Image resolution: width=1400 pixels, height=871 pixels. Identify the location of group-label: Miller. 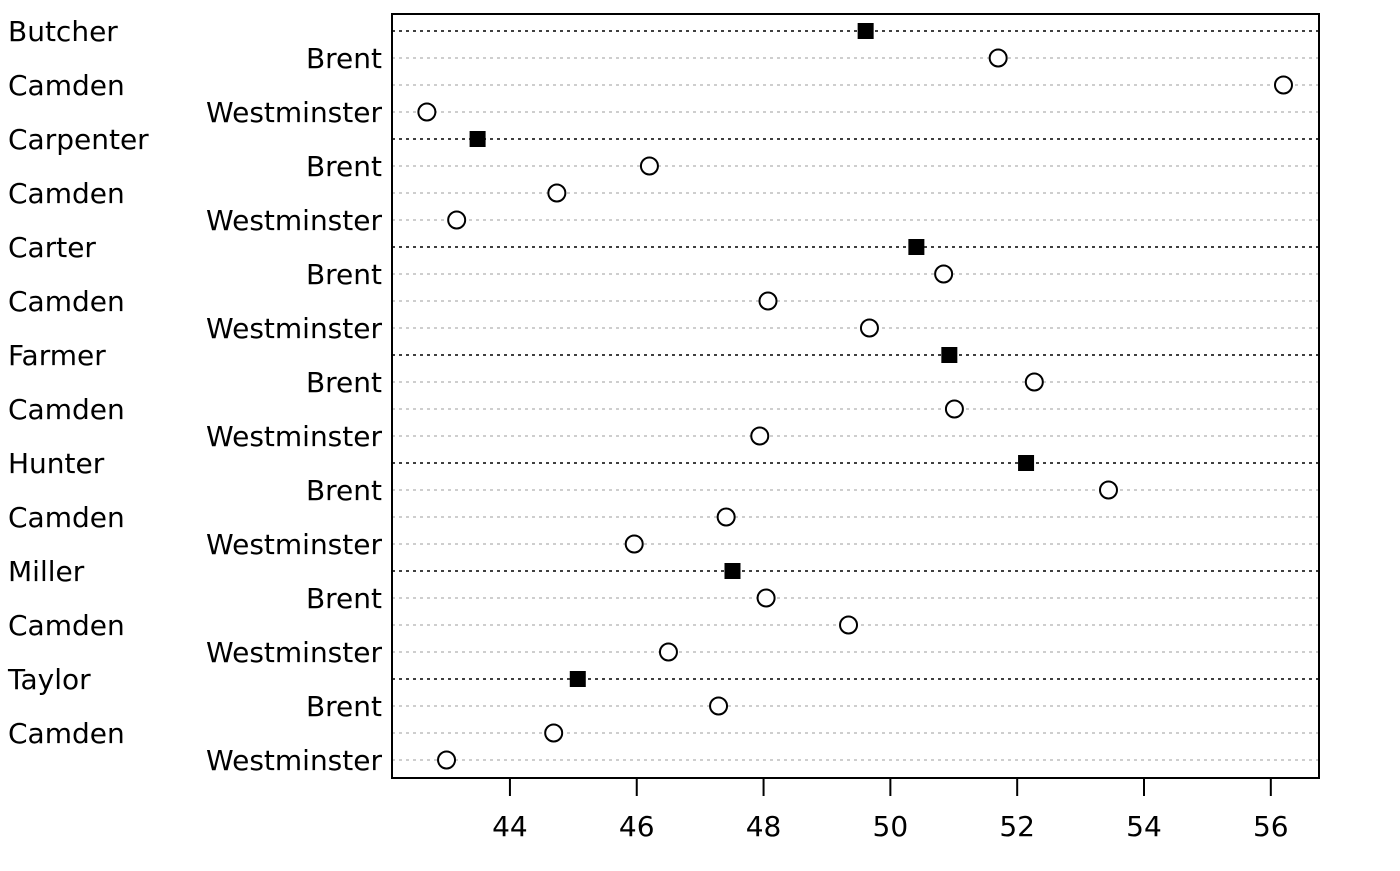
(46, 571).